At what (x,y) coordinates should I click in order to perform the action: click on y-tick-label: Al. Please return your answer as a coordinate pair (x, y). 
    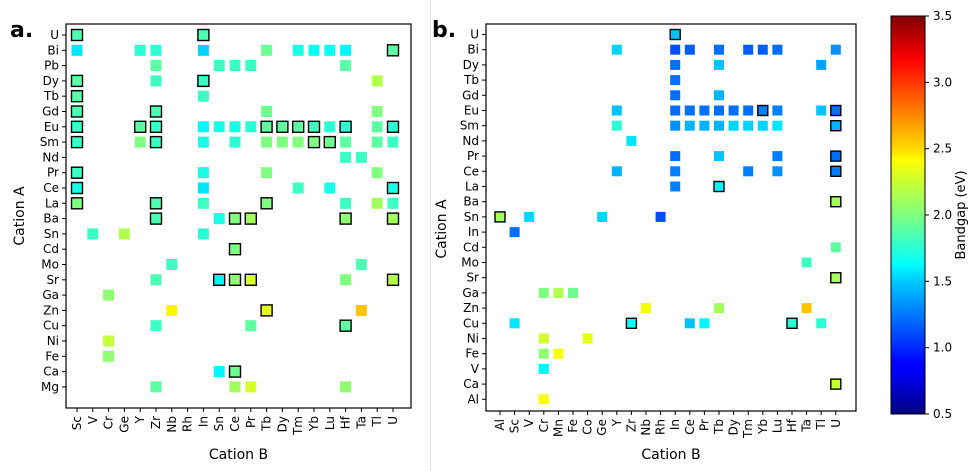
    Looking at the image, I should click on (473, 399).